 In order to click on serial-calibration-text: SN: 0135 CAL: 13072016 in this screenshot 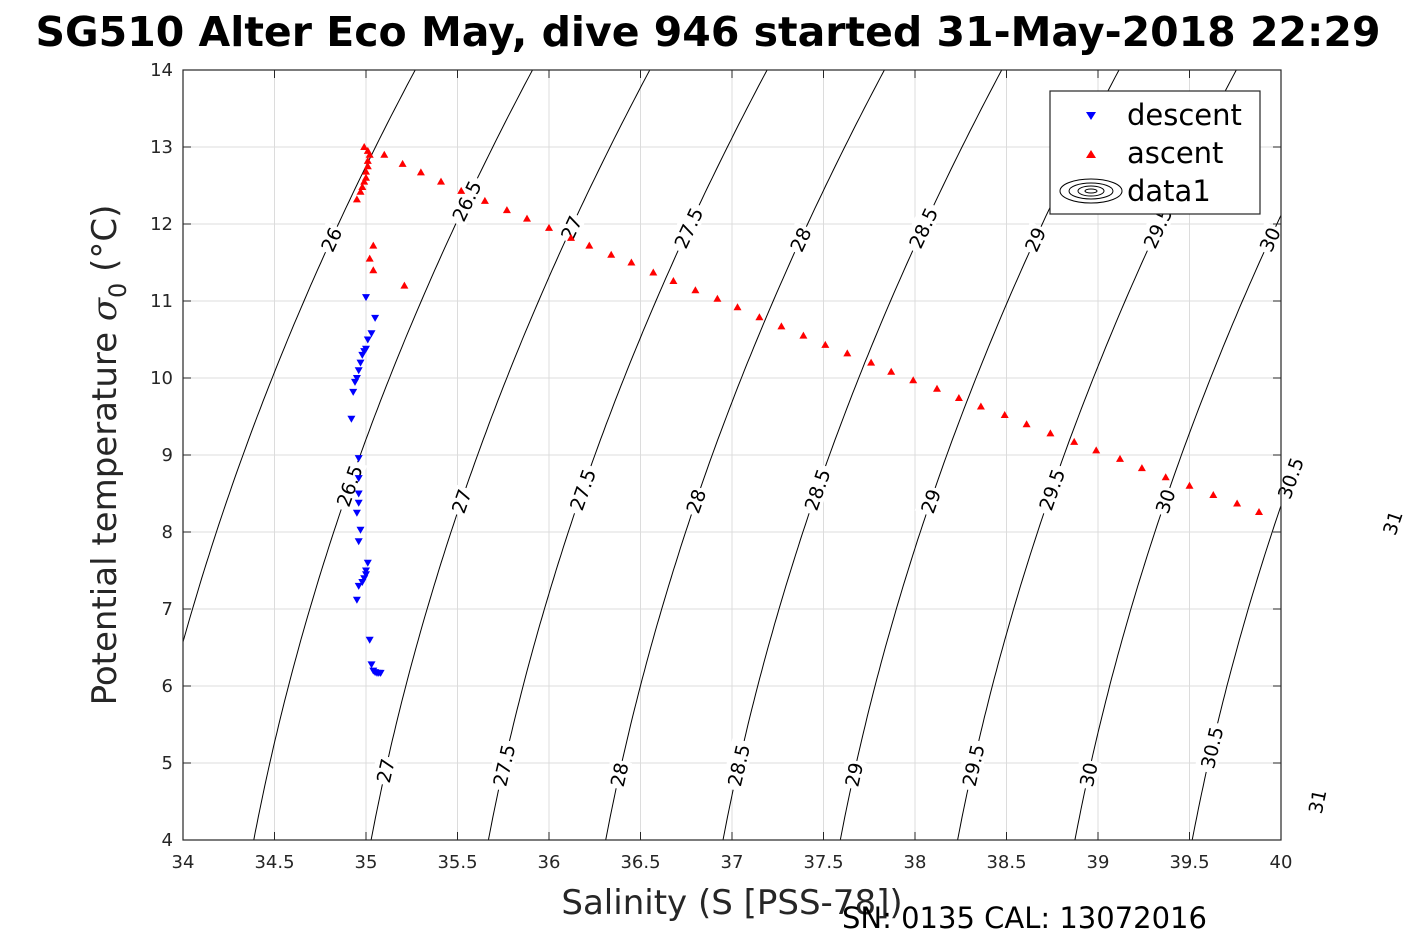, I will do `click(1024, 918)`.